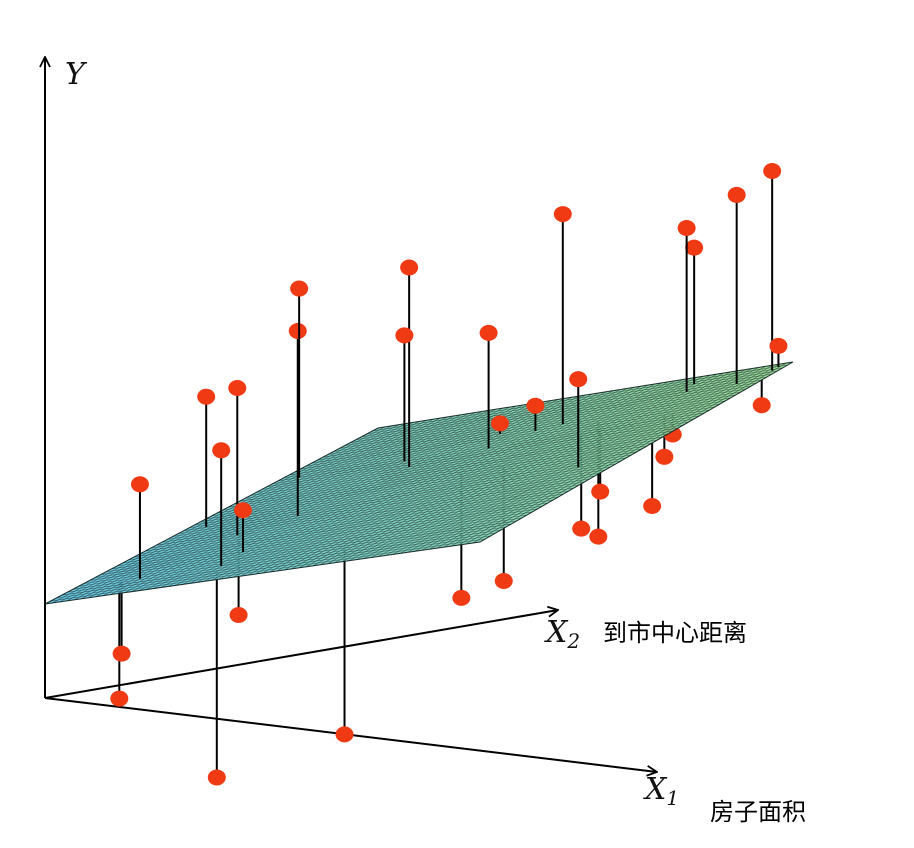 The width and height of the screenshot is (914, 848). I want to click on x1-subscript: 1, so click(672, 798).